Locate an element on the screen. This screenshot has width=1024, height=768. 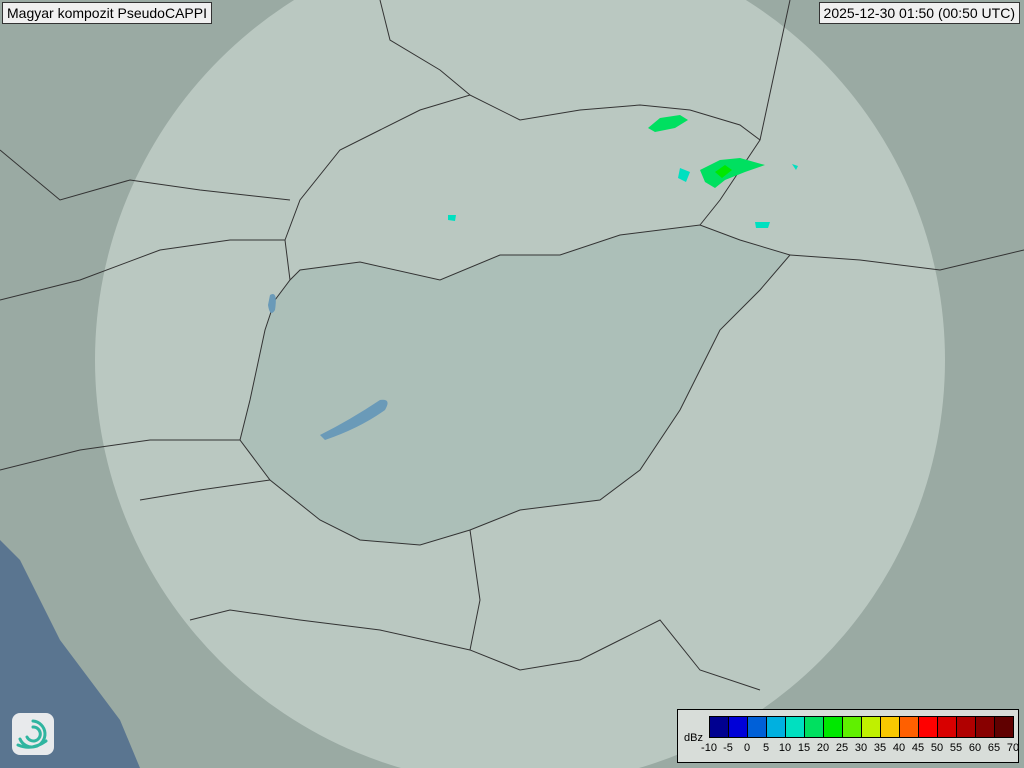
swirl-logo-icon is located at coordinates (32, 734).